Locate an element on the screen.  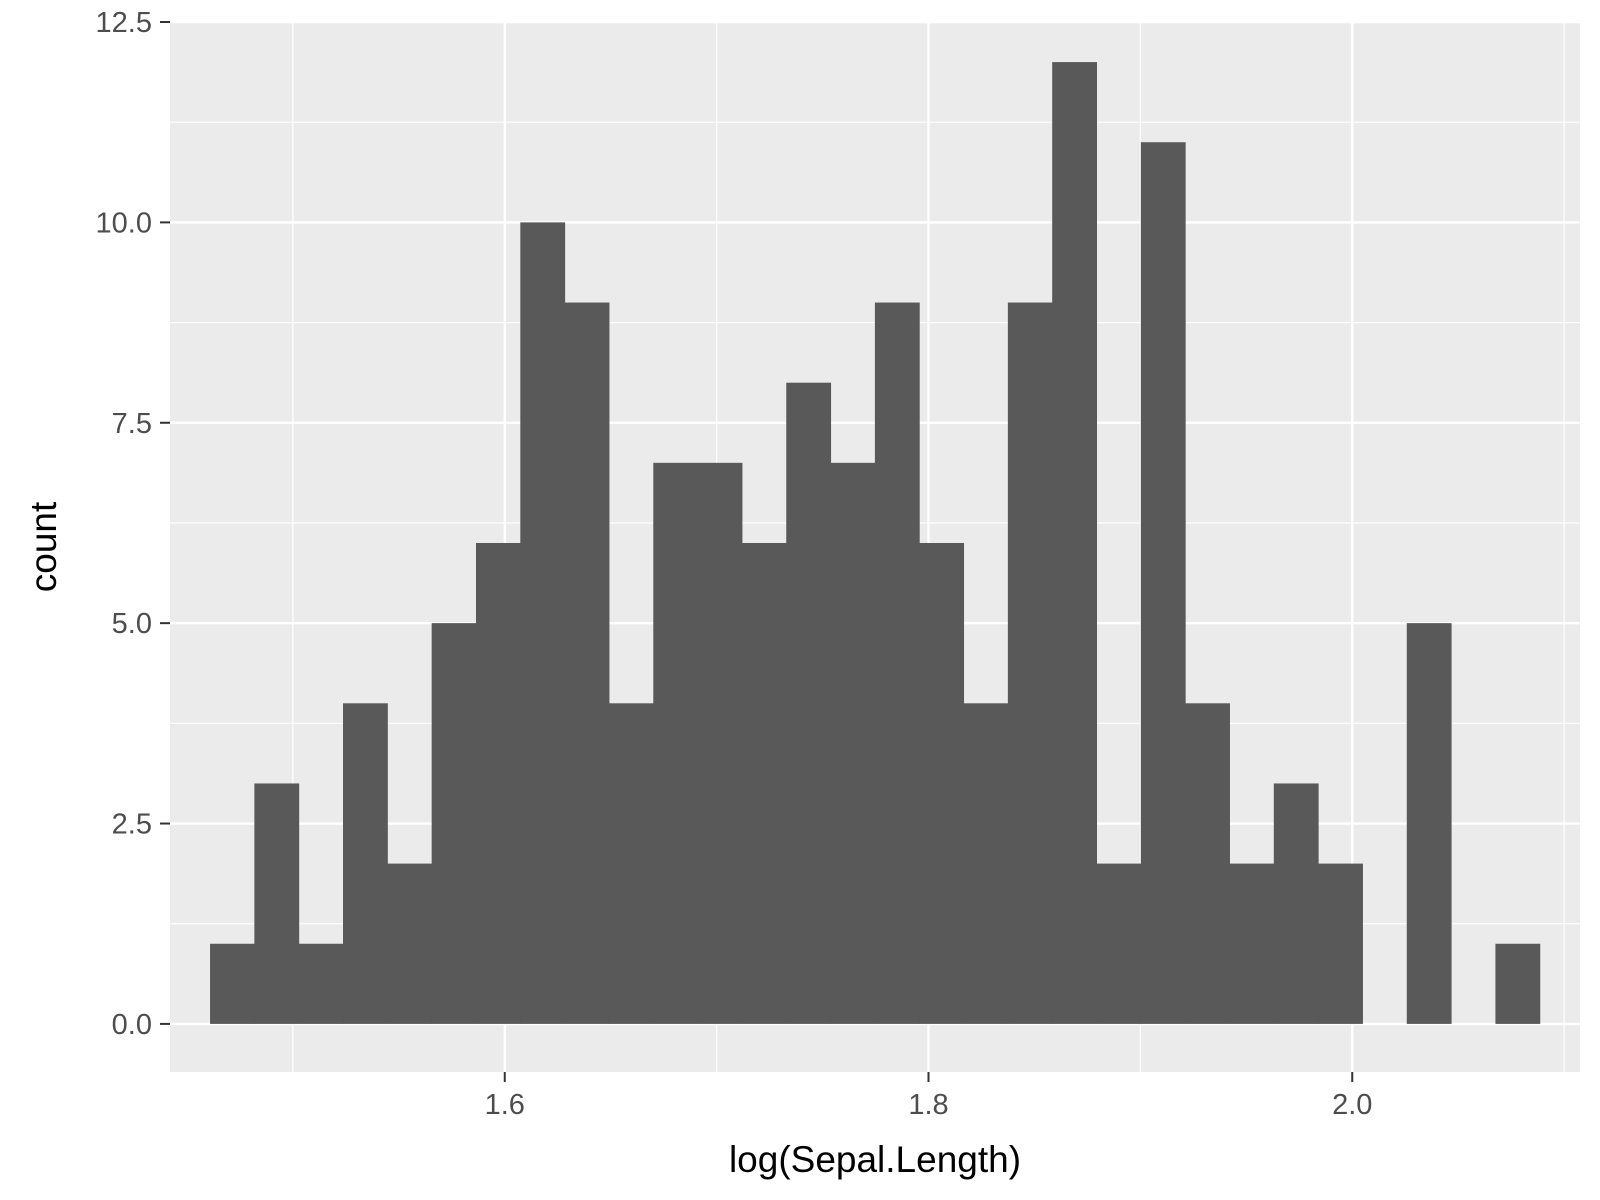
y-tick-label: 7.5 is located at coordinates (132, 424).